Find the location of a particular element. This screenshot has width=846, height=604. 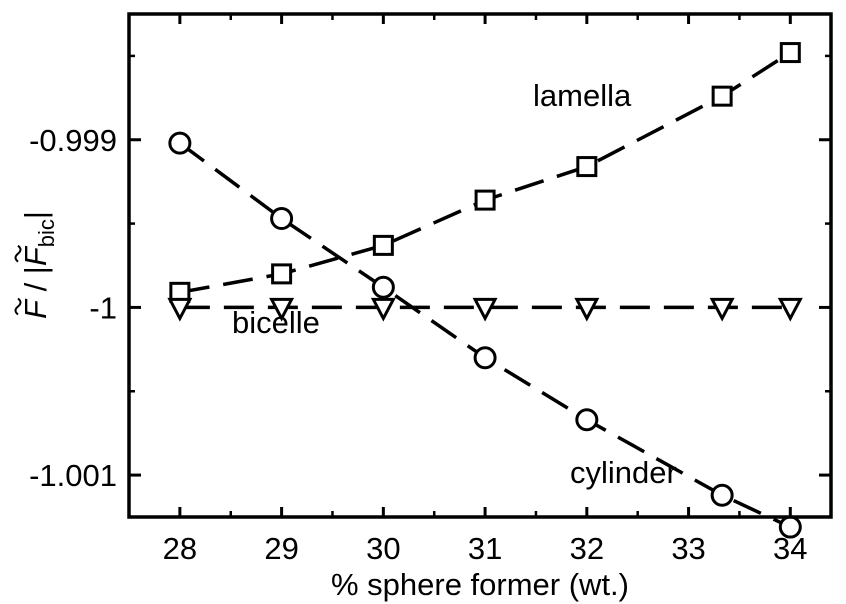

y-tick-label: -0.999 is located at coordinates (73, 140).